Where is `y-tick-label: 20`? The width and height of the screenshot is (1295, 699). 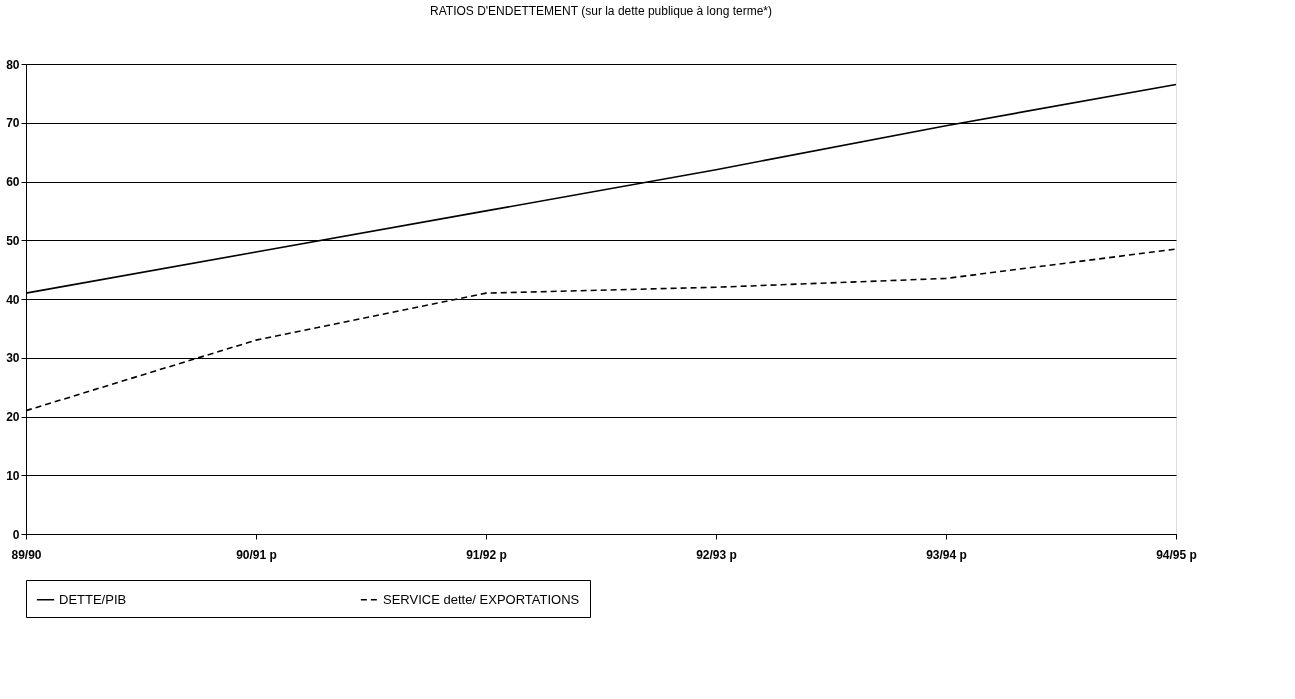
y-tick-label: 20 is located at coordinates (13, 417).